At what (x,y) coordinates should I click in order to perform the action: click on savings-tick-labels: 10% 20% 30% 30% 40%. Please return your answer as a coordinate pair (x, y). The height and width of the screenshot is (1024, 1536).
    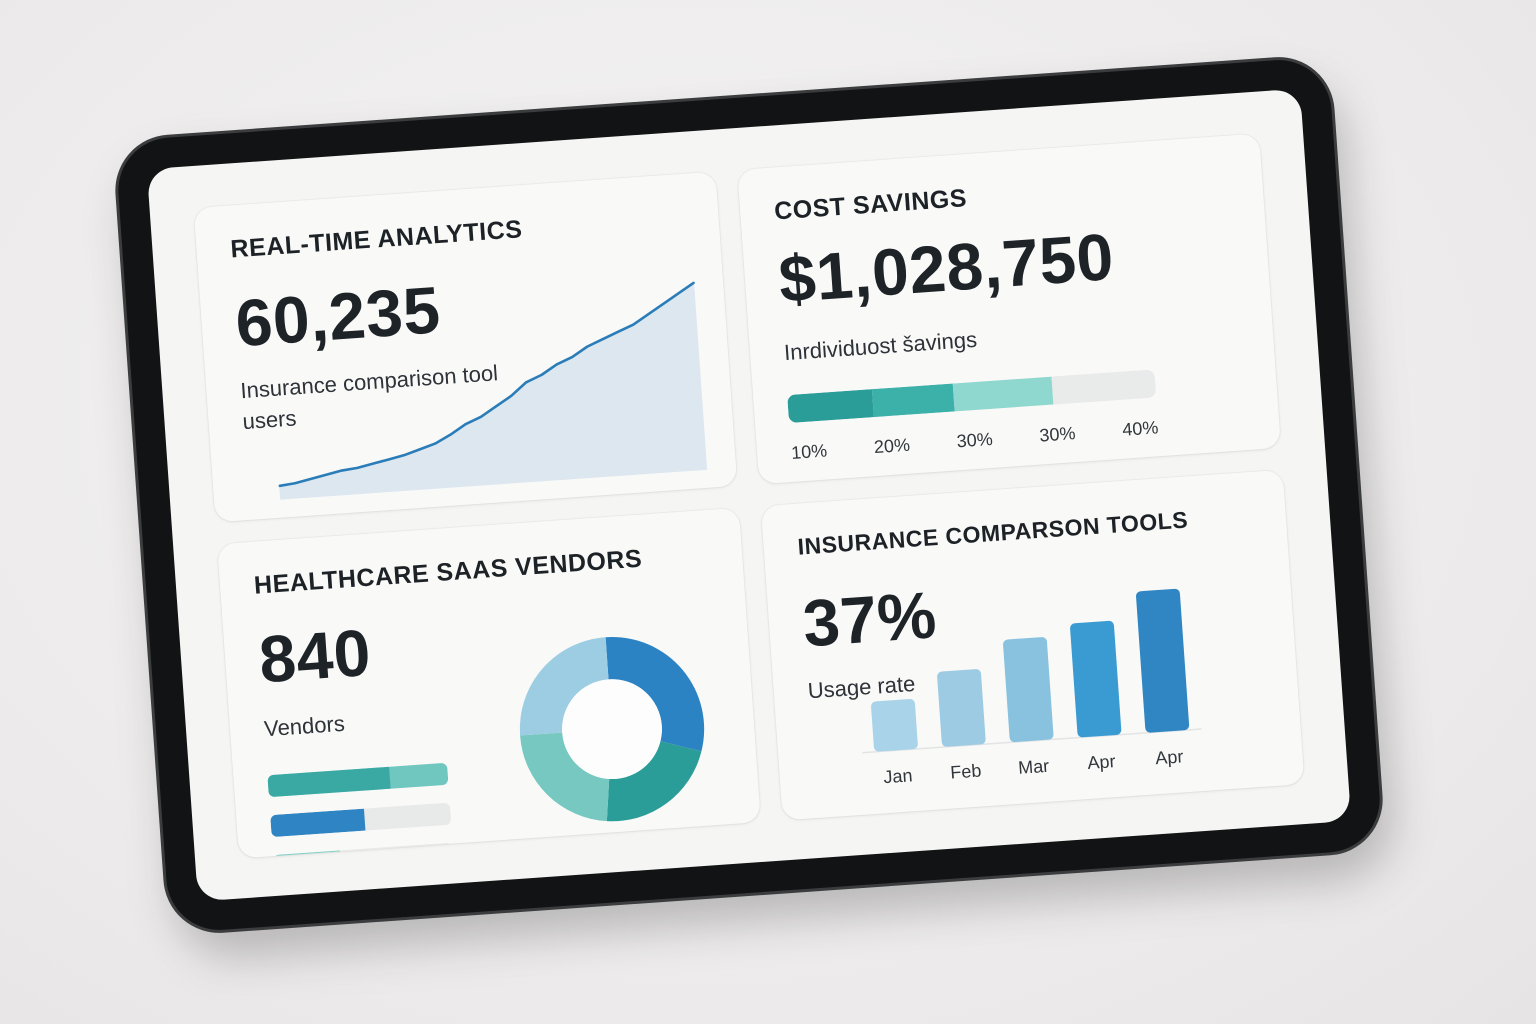
    Looking at the image, I should click on (974, 440).